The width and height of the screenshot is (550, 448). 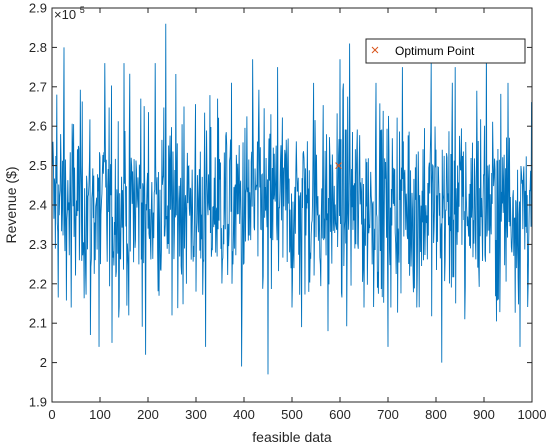 I want to click on y-tick-label: 2.6, so click(x=38, y=126).